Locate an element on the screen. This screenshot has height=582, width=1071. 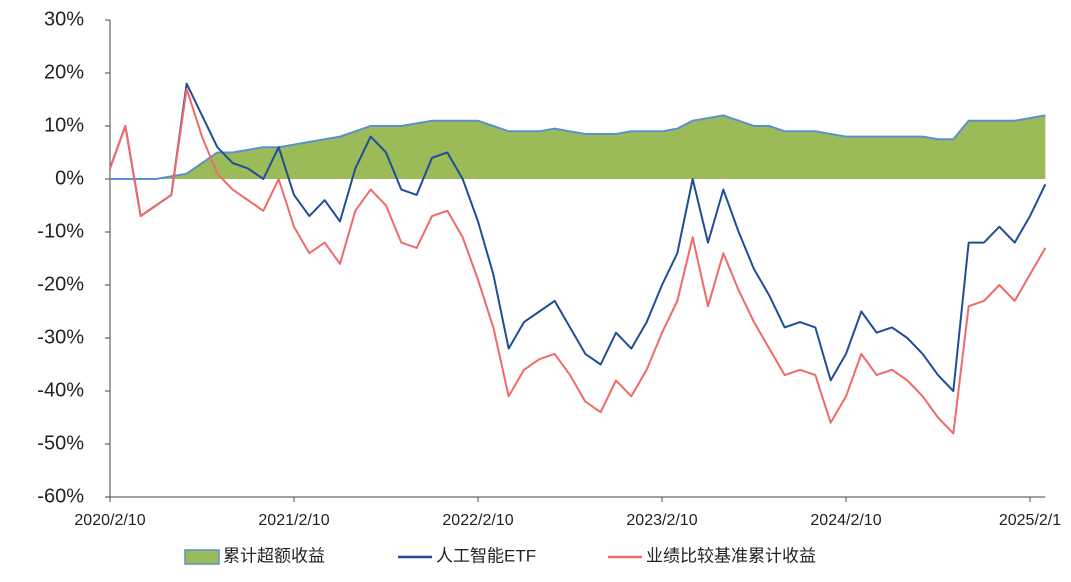
x-tick-label: 2021/2/10 is located at coordinates (293, 520).